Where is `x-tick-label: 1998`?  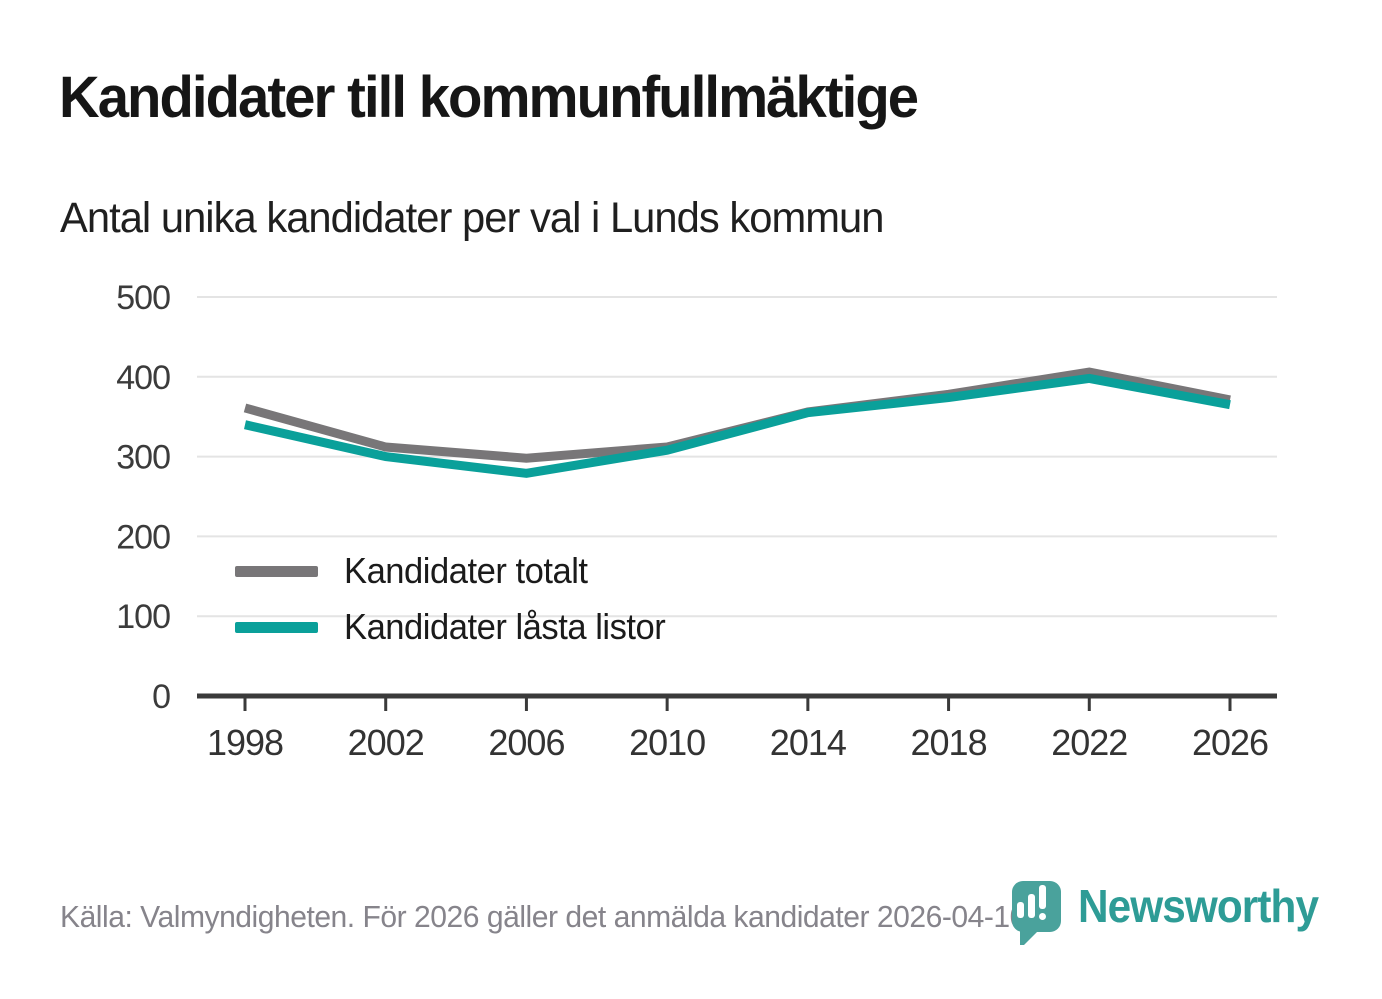
x-tick-label: 1998 is located at coordinates (245, 742).